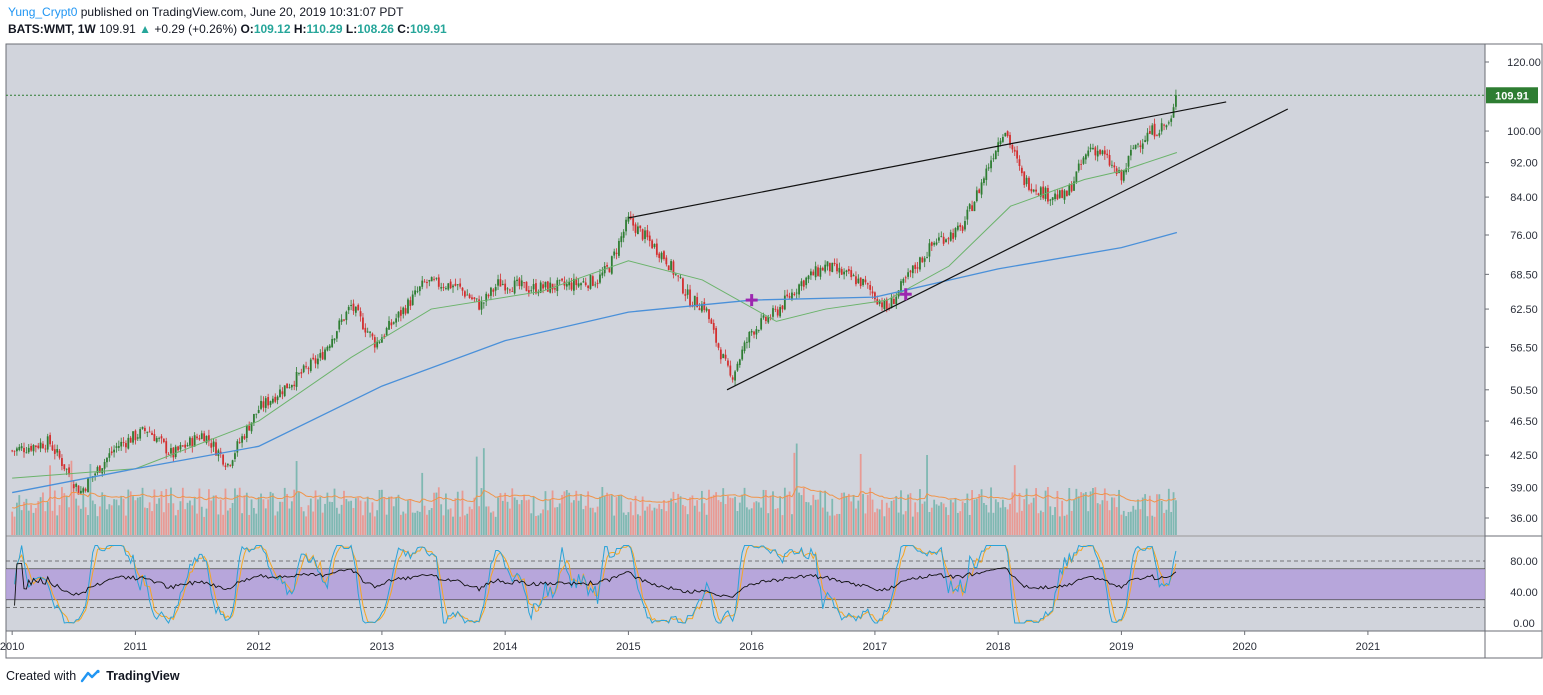  What do you see at coordinates (1524, 198) in the screenshot?
I see `price-tick-label: 84.00` at bounding box center [1524, 198].